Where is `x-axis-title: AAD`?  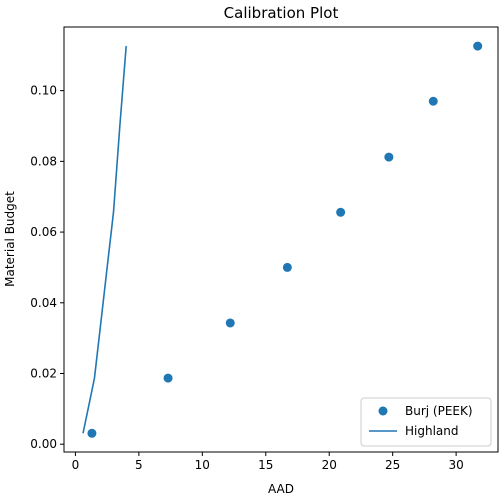
x-axis-title: AAD is located at coordinates (281, 489).